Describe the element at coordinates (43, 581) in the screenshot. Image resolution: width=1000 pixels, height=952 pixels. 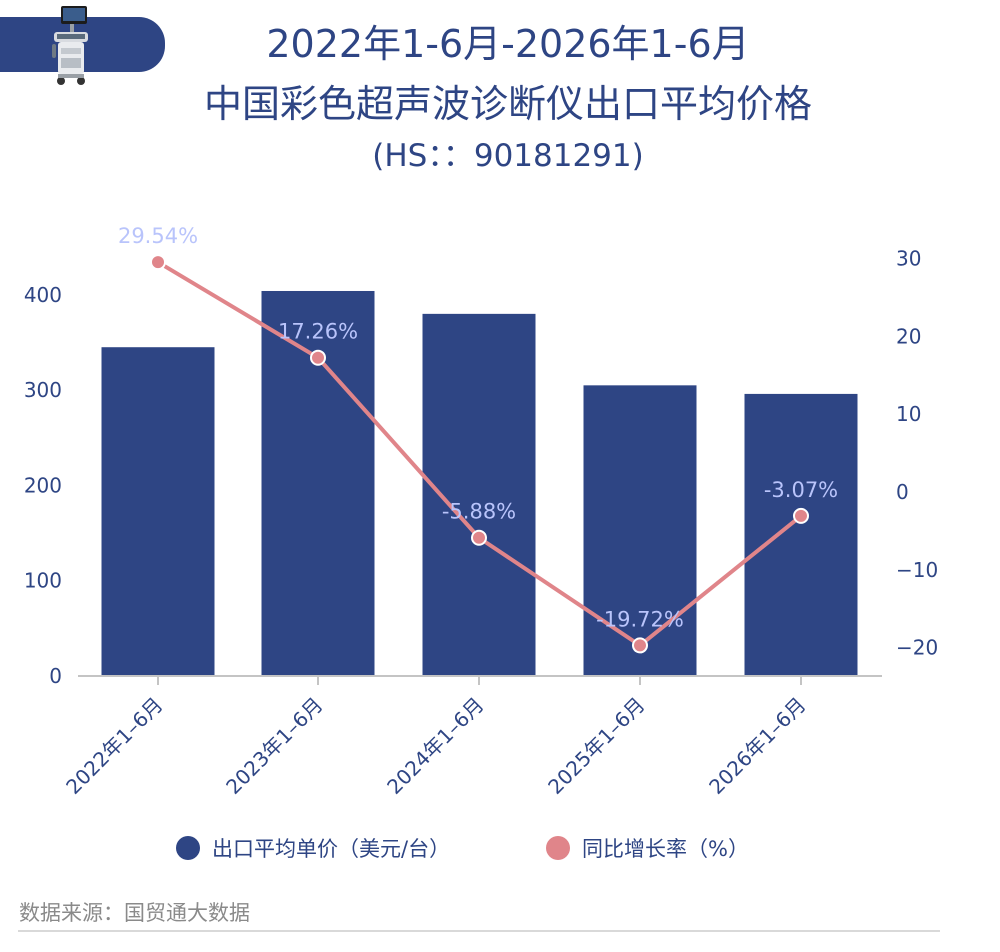
I see `y-left-tick-100: 100` at that location.